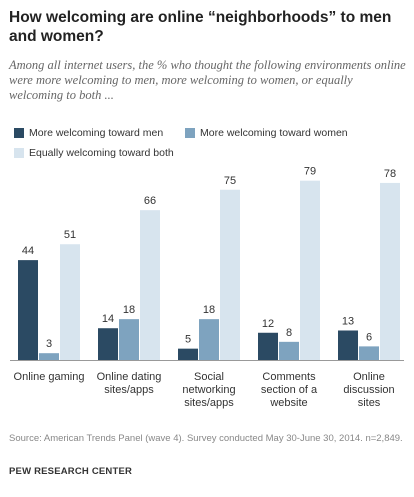 The height and width of the screenshot is (497, 414). I want to click on data-label-both-3: 79, so click(310, 172).